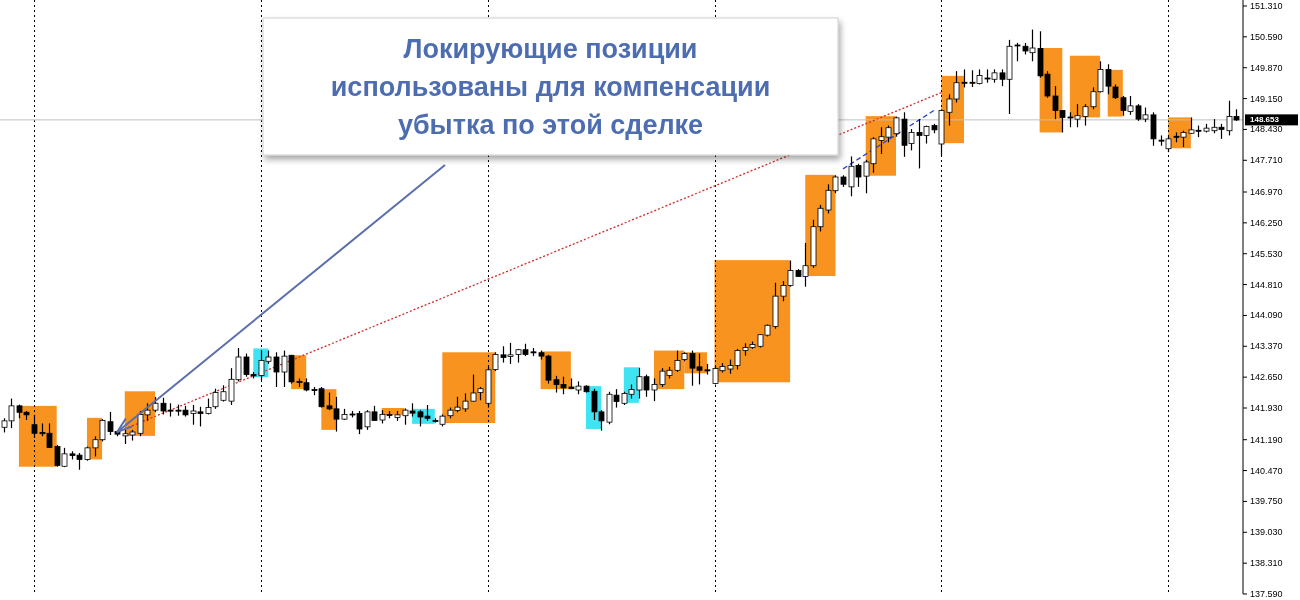  Describe the element at coordinates (1266, 222) in the screenshot. I see `y-tick-label: 146.250` at that location.